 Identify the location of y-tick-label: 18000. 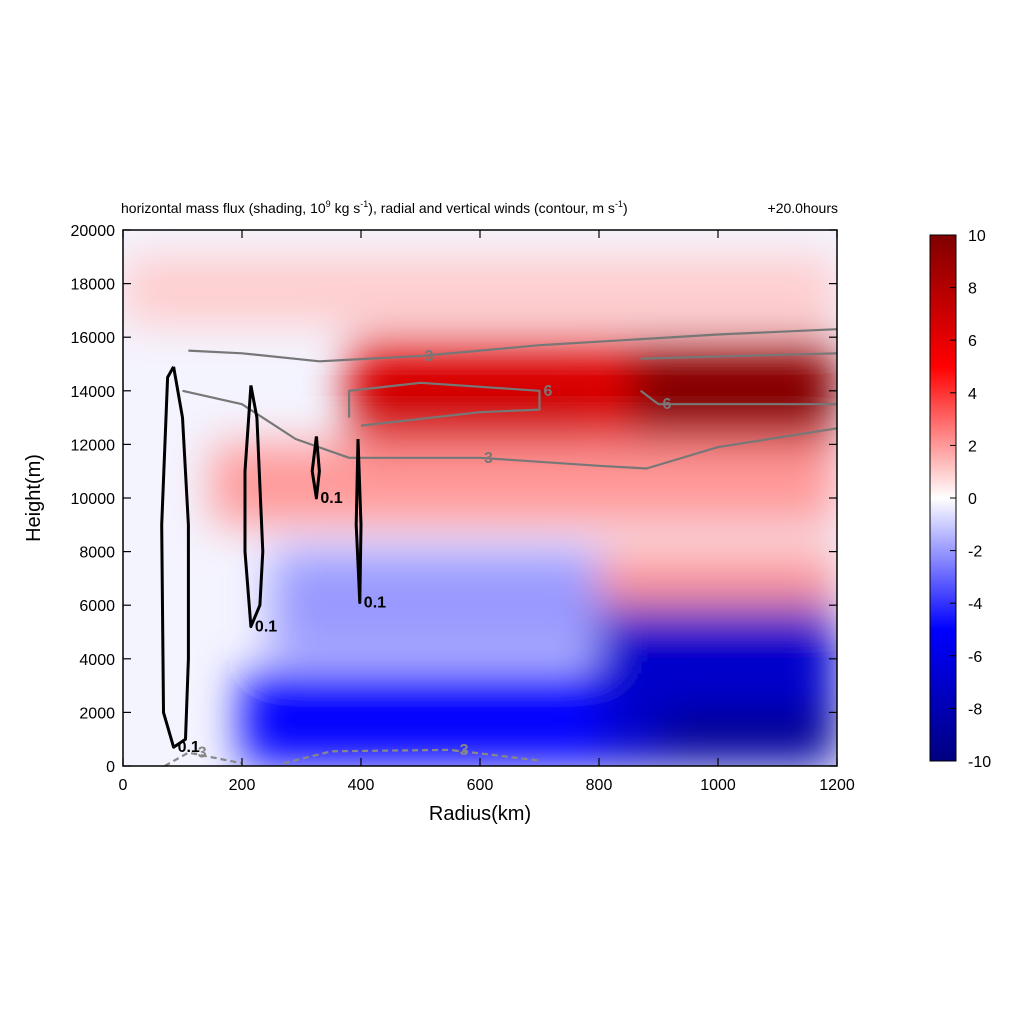
(93, 285).